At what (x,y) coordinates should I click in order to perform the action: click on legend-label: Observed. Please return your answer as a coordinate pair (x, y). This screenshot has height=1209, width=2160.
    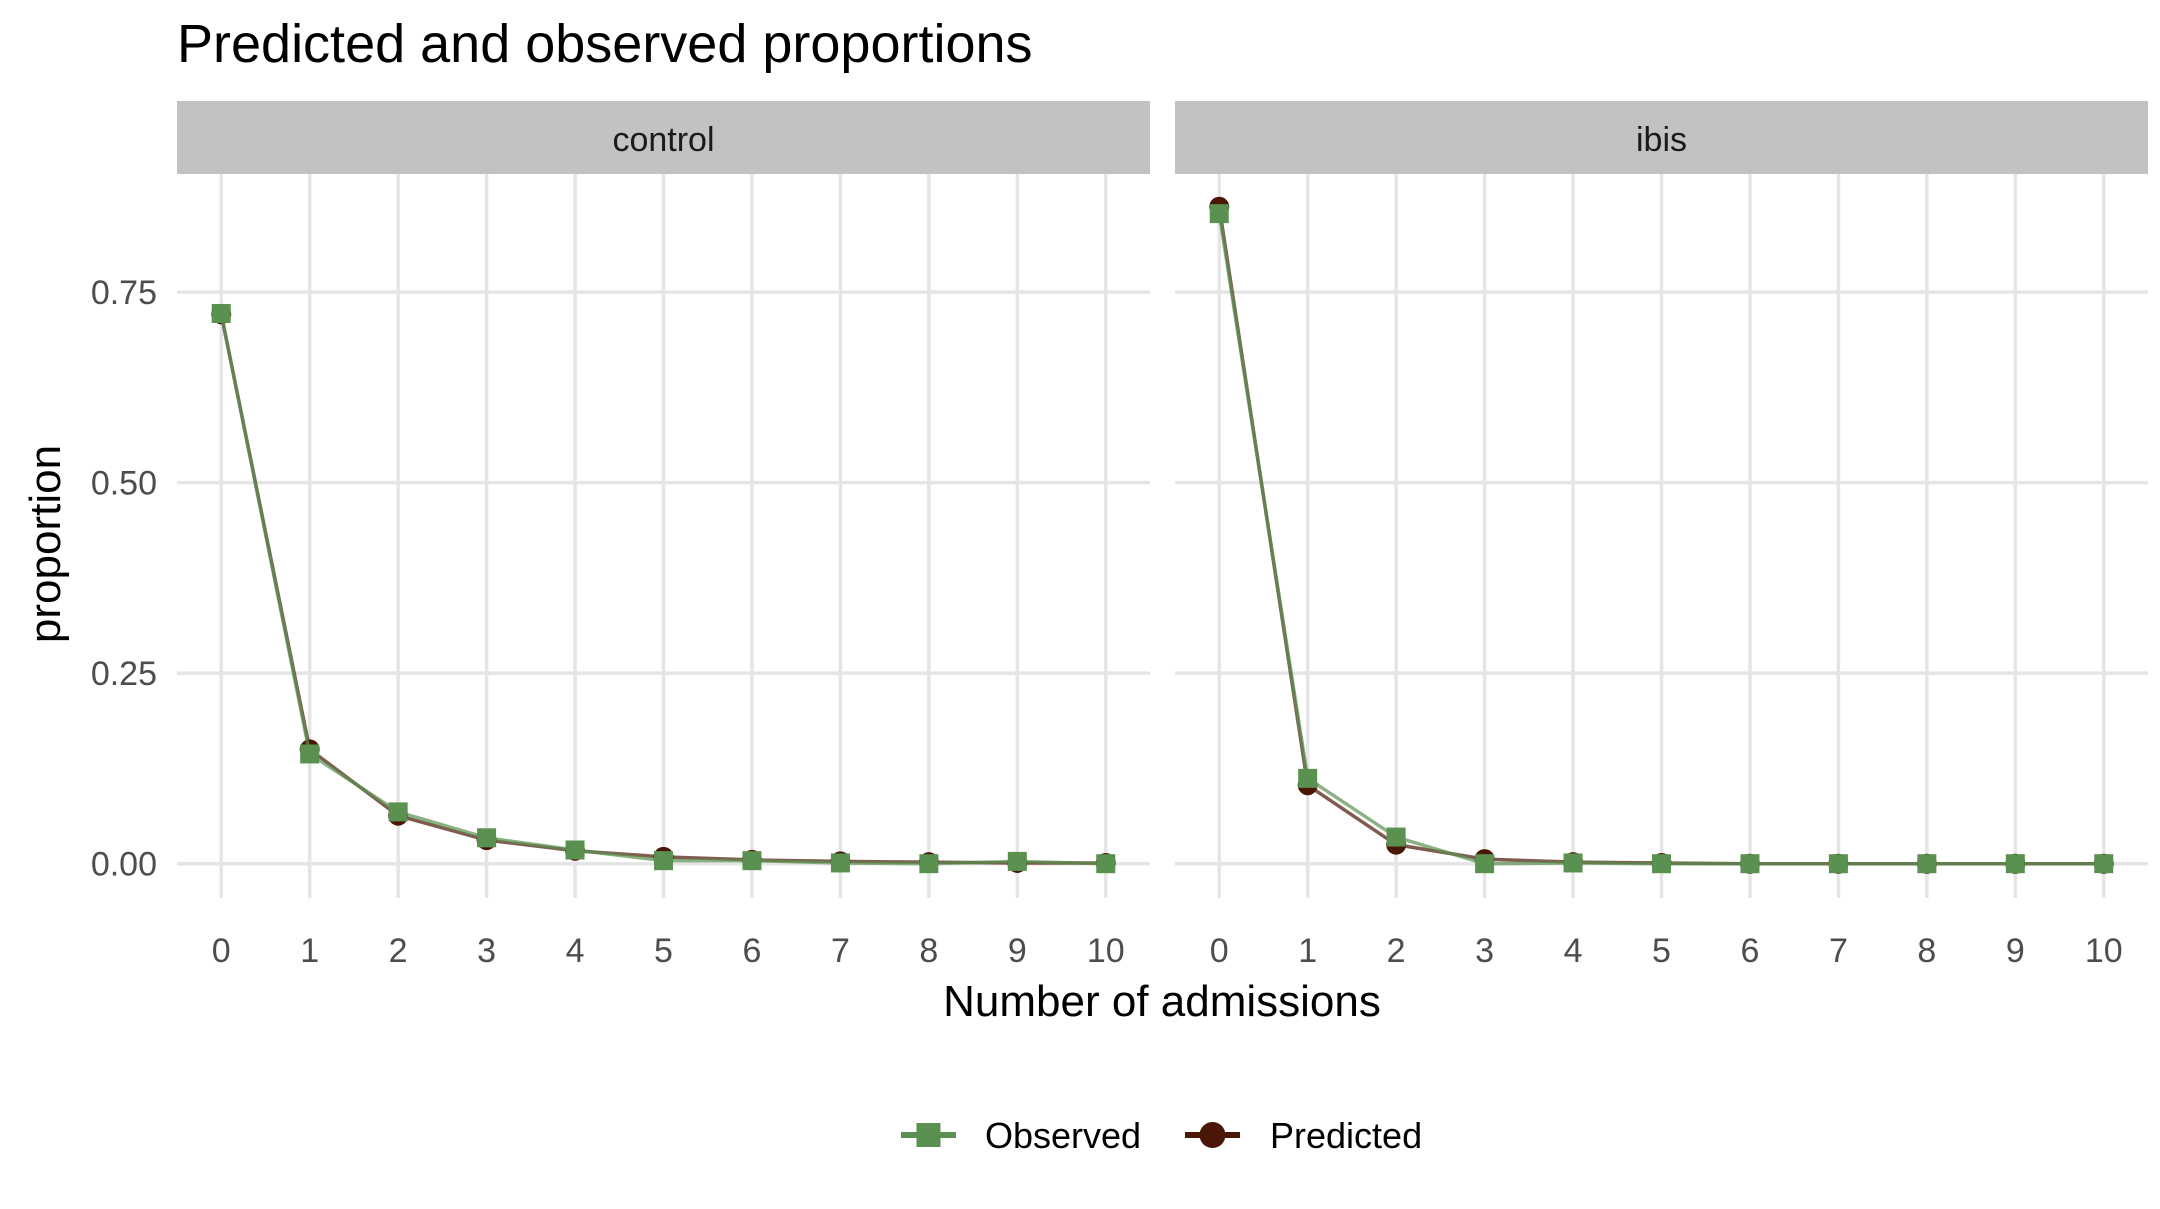
    Looking at the image, I should click on (1063, 1135).